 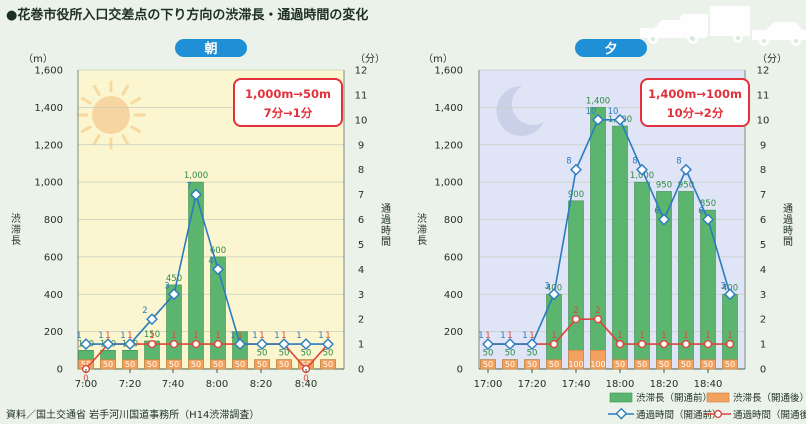 What do you see at coordinates (613, 112) in the screenshot?
I see `line-before-data-label: 10` at bounding box center [613, 112].